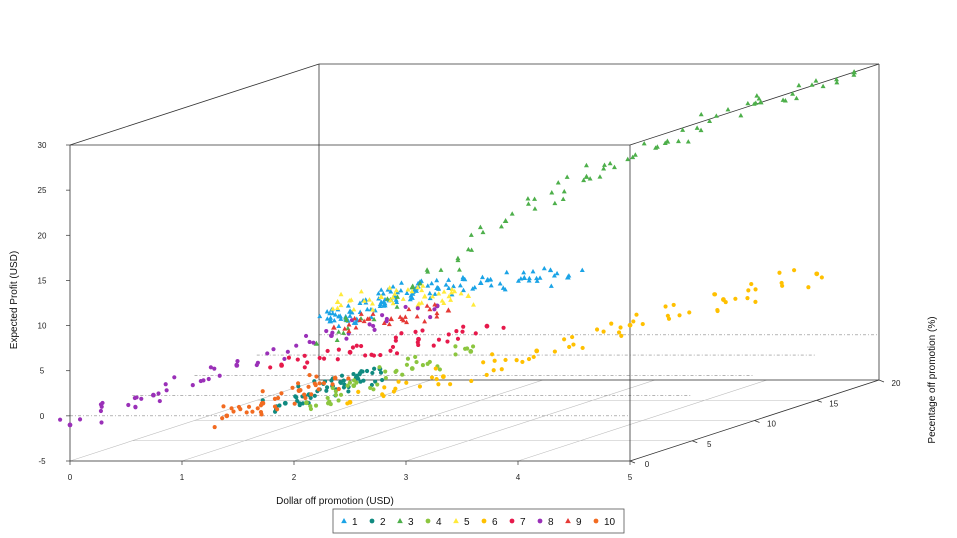 This screenshot has height=538, width=957. What do you see at coordinates (709, 444) in the screenshot?
I see `y-tick-label-5: 5` at bounding box center [709, 444].